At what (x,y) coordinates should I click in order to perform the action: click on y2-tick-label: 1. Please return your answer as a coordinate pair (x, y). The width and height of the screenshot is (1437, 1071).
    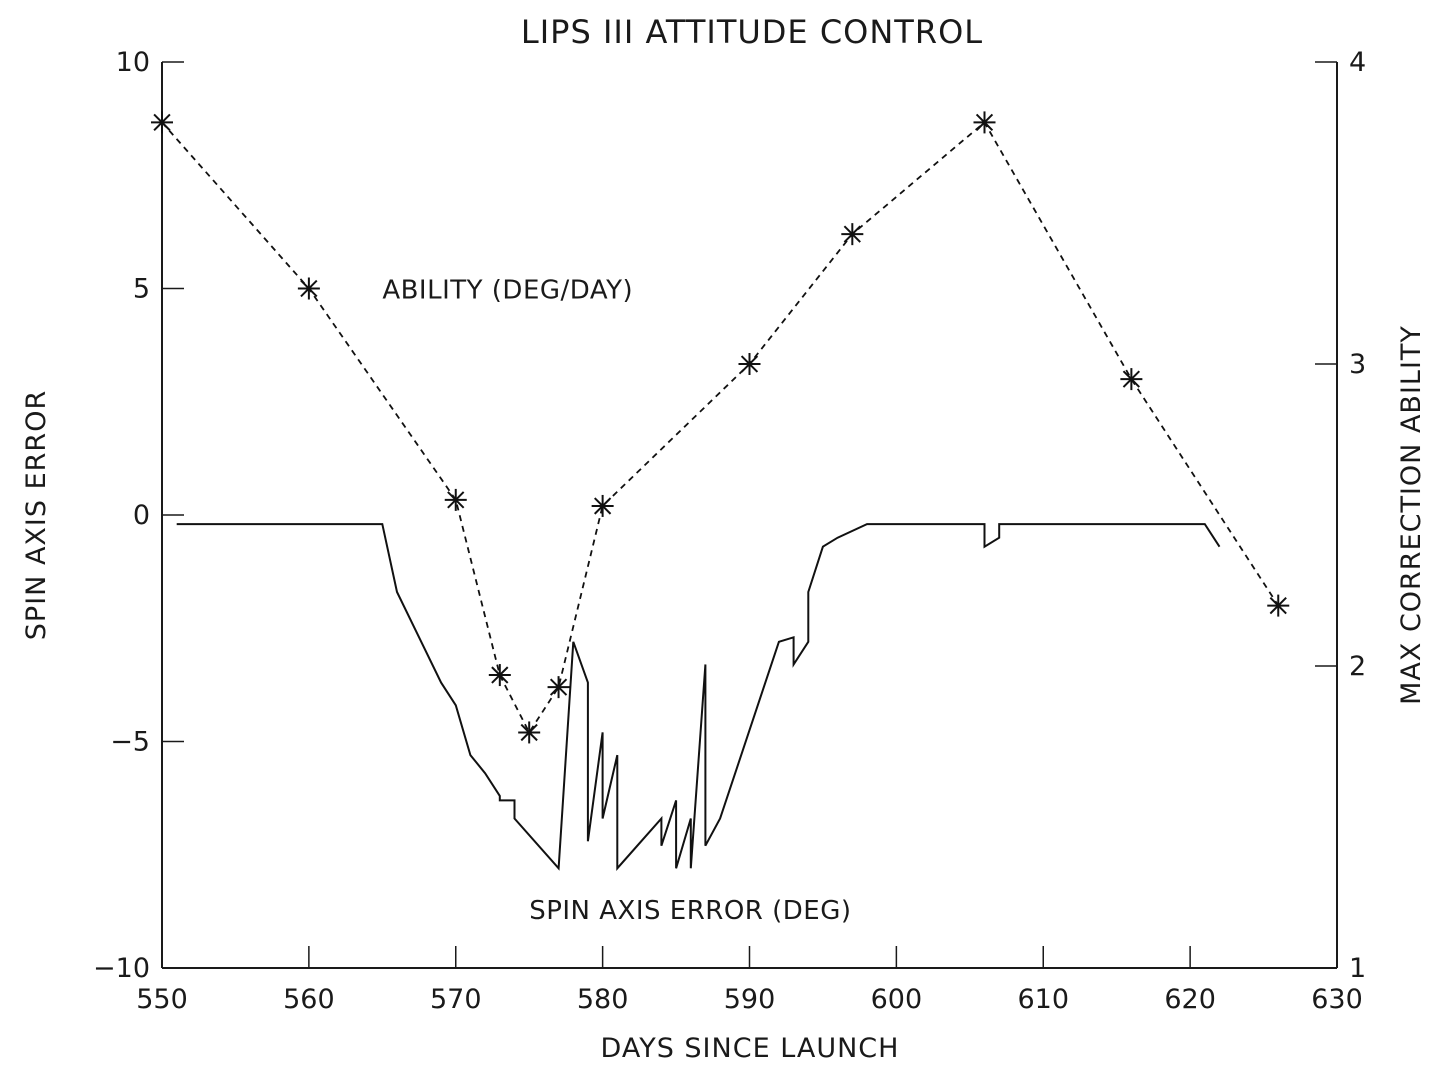
    Looking at the image, I should click on (1357, 968).